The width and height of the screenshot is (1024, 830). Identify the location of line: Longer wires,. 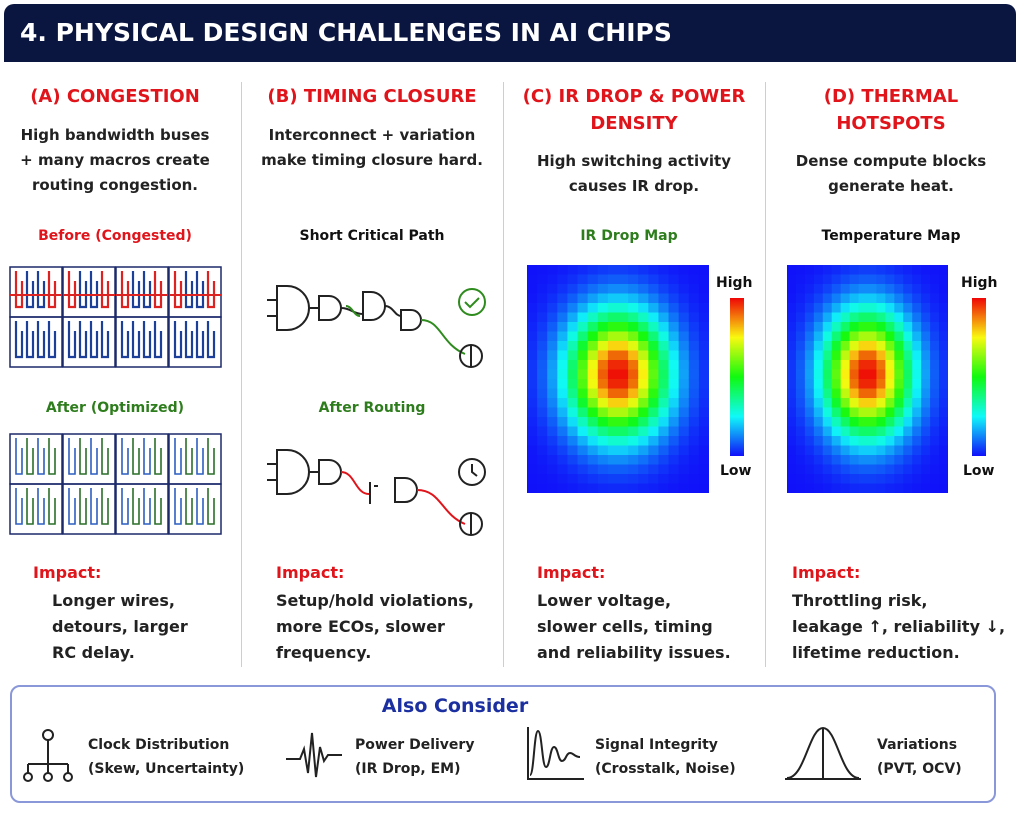
(113, 600).